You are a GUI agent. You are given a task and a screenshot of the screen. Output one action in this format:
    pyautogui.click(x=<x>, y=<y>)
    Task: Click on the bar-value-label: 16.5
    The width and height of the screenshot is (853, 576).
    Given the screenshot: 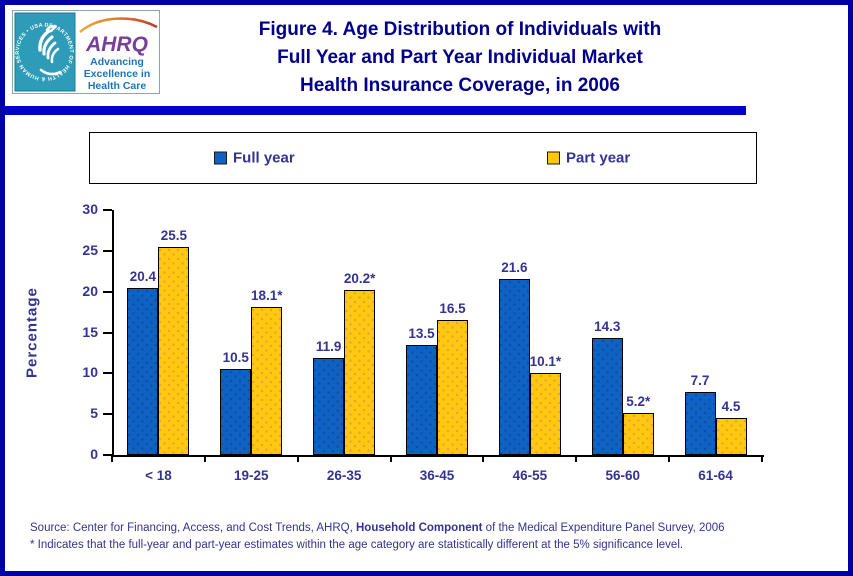 What is the action you would take?
    pyautogui.click(x=452, y=309)
    